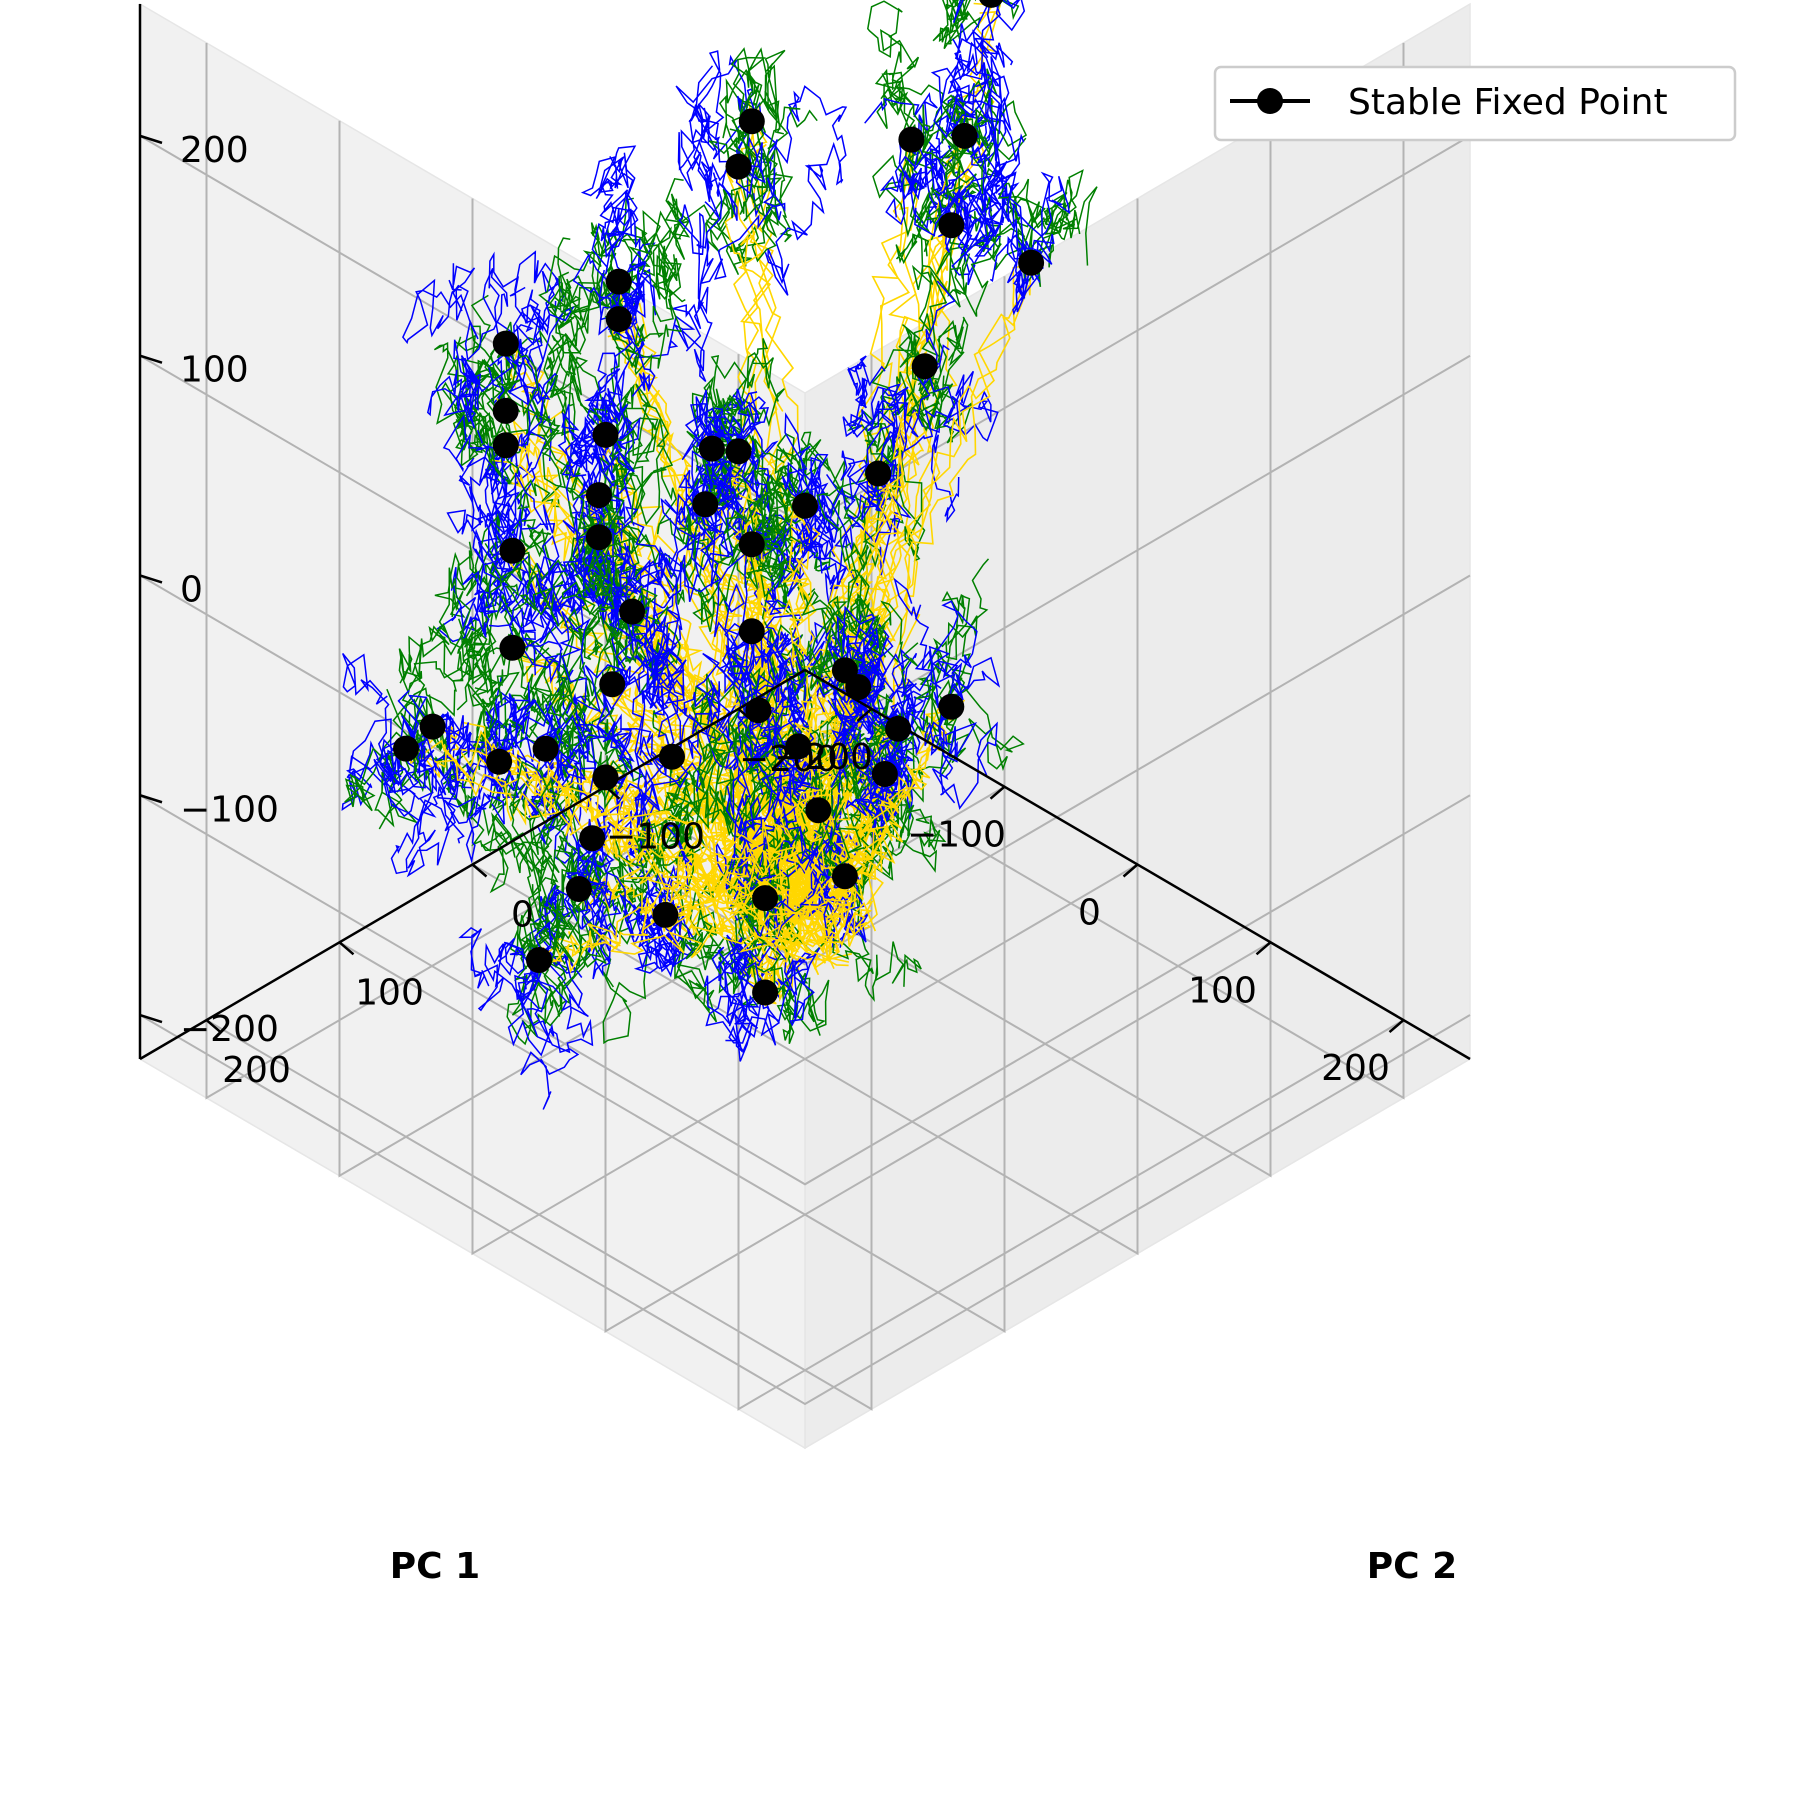 This screenshot has height=1800, width=1800. What do you see at coordinates (956, 835) in the screenshot?
I see `x-tick-label: −100` at bounding box center [956, 835].